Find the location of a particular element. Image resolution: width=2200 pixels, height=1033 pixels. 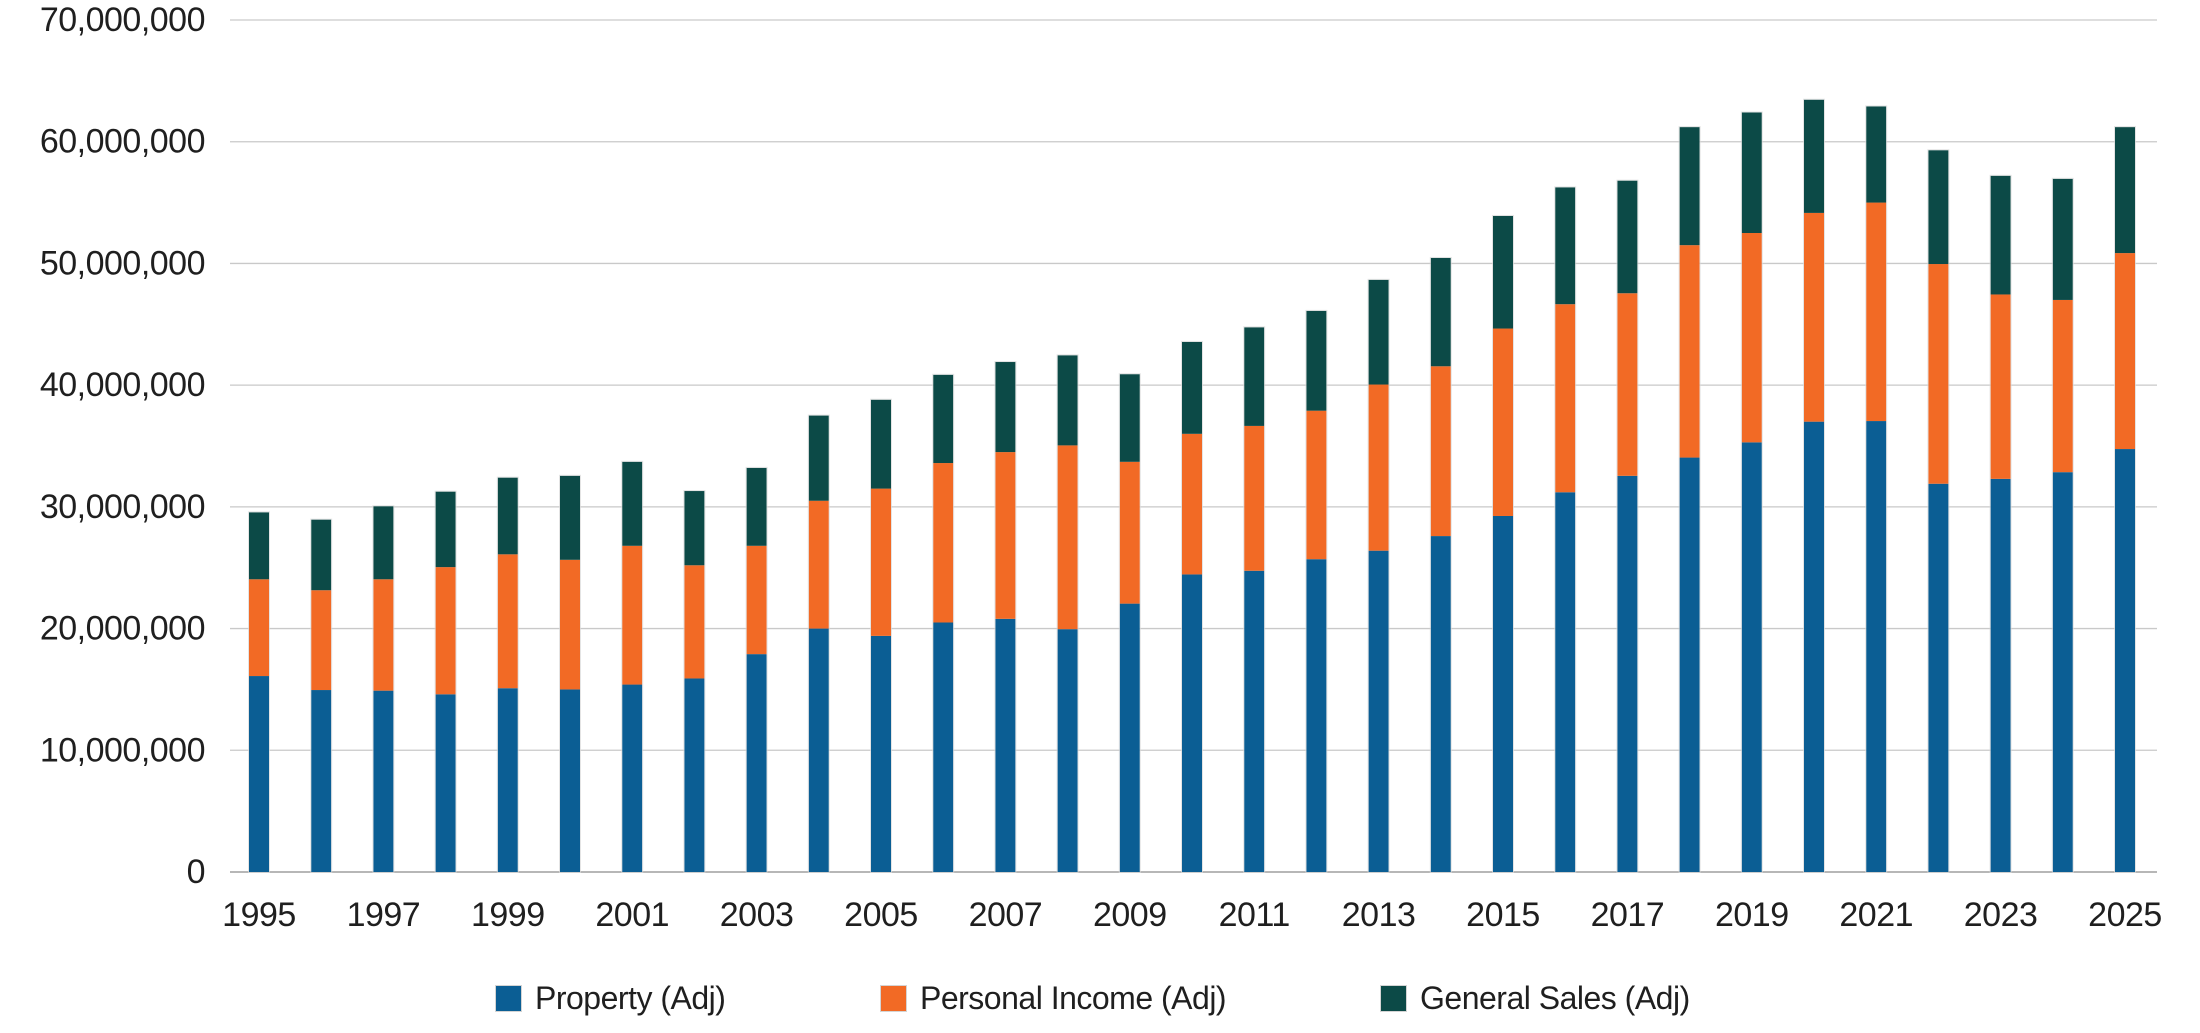

legend-label-general-sales: General Sales (Adj) is located at coordinates (1555, 998).